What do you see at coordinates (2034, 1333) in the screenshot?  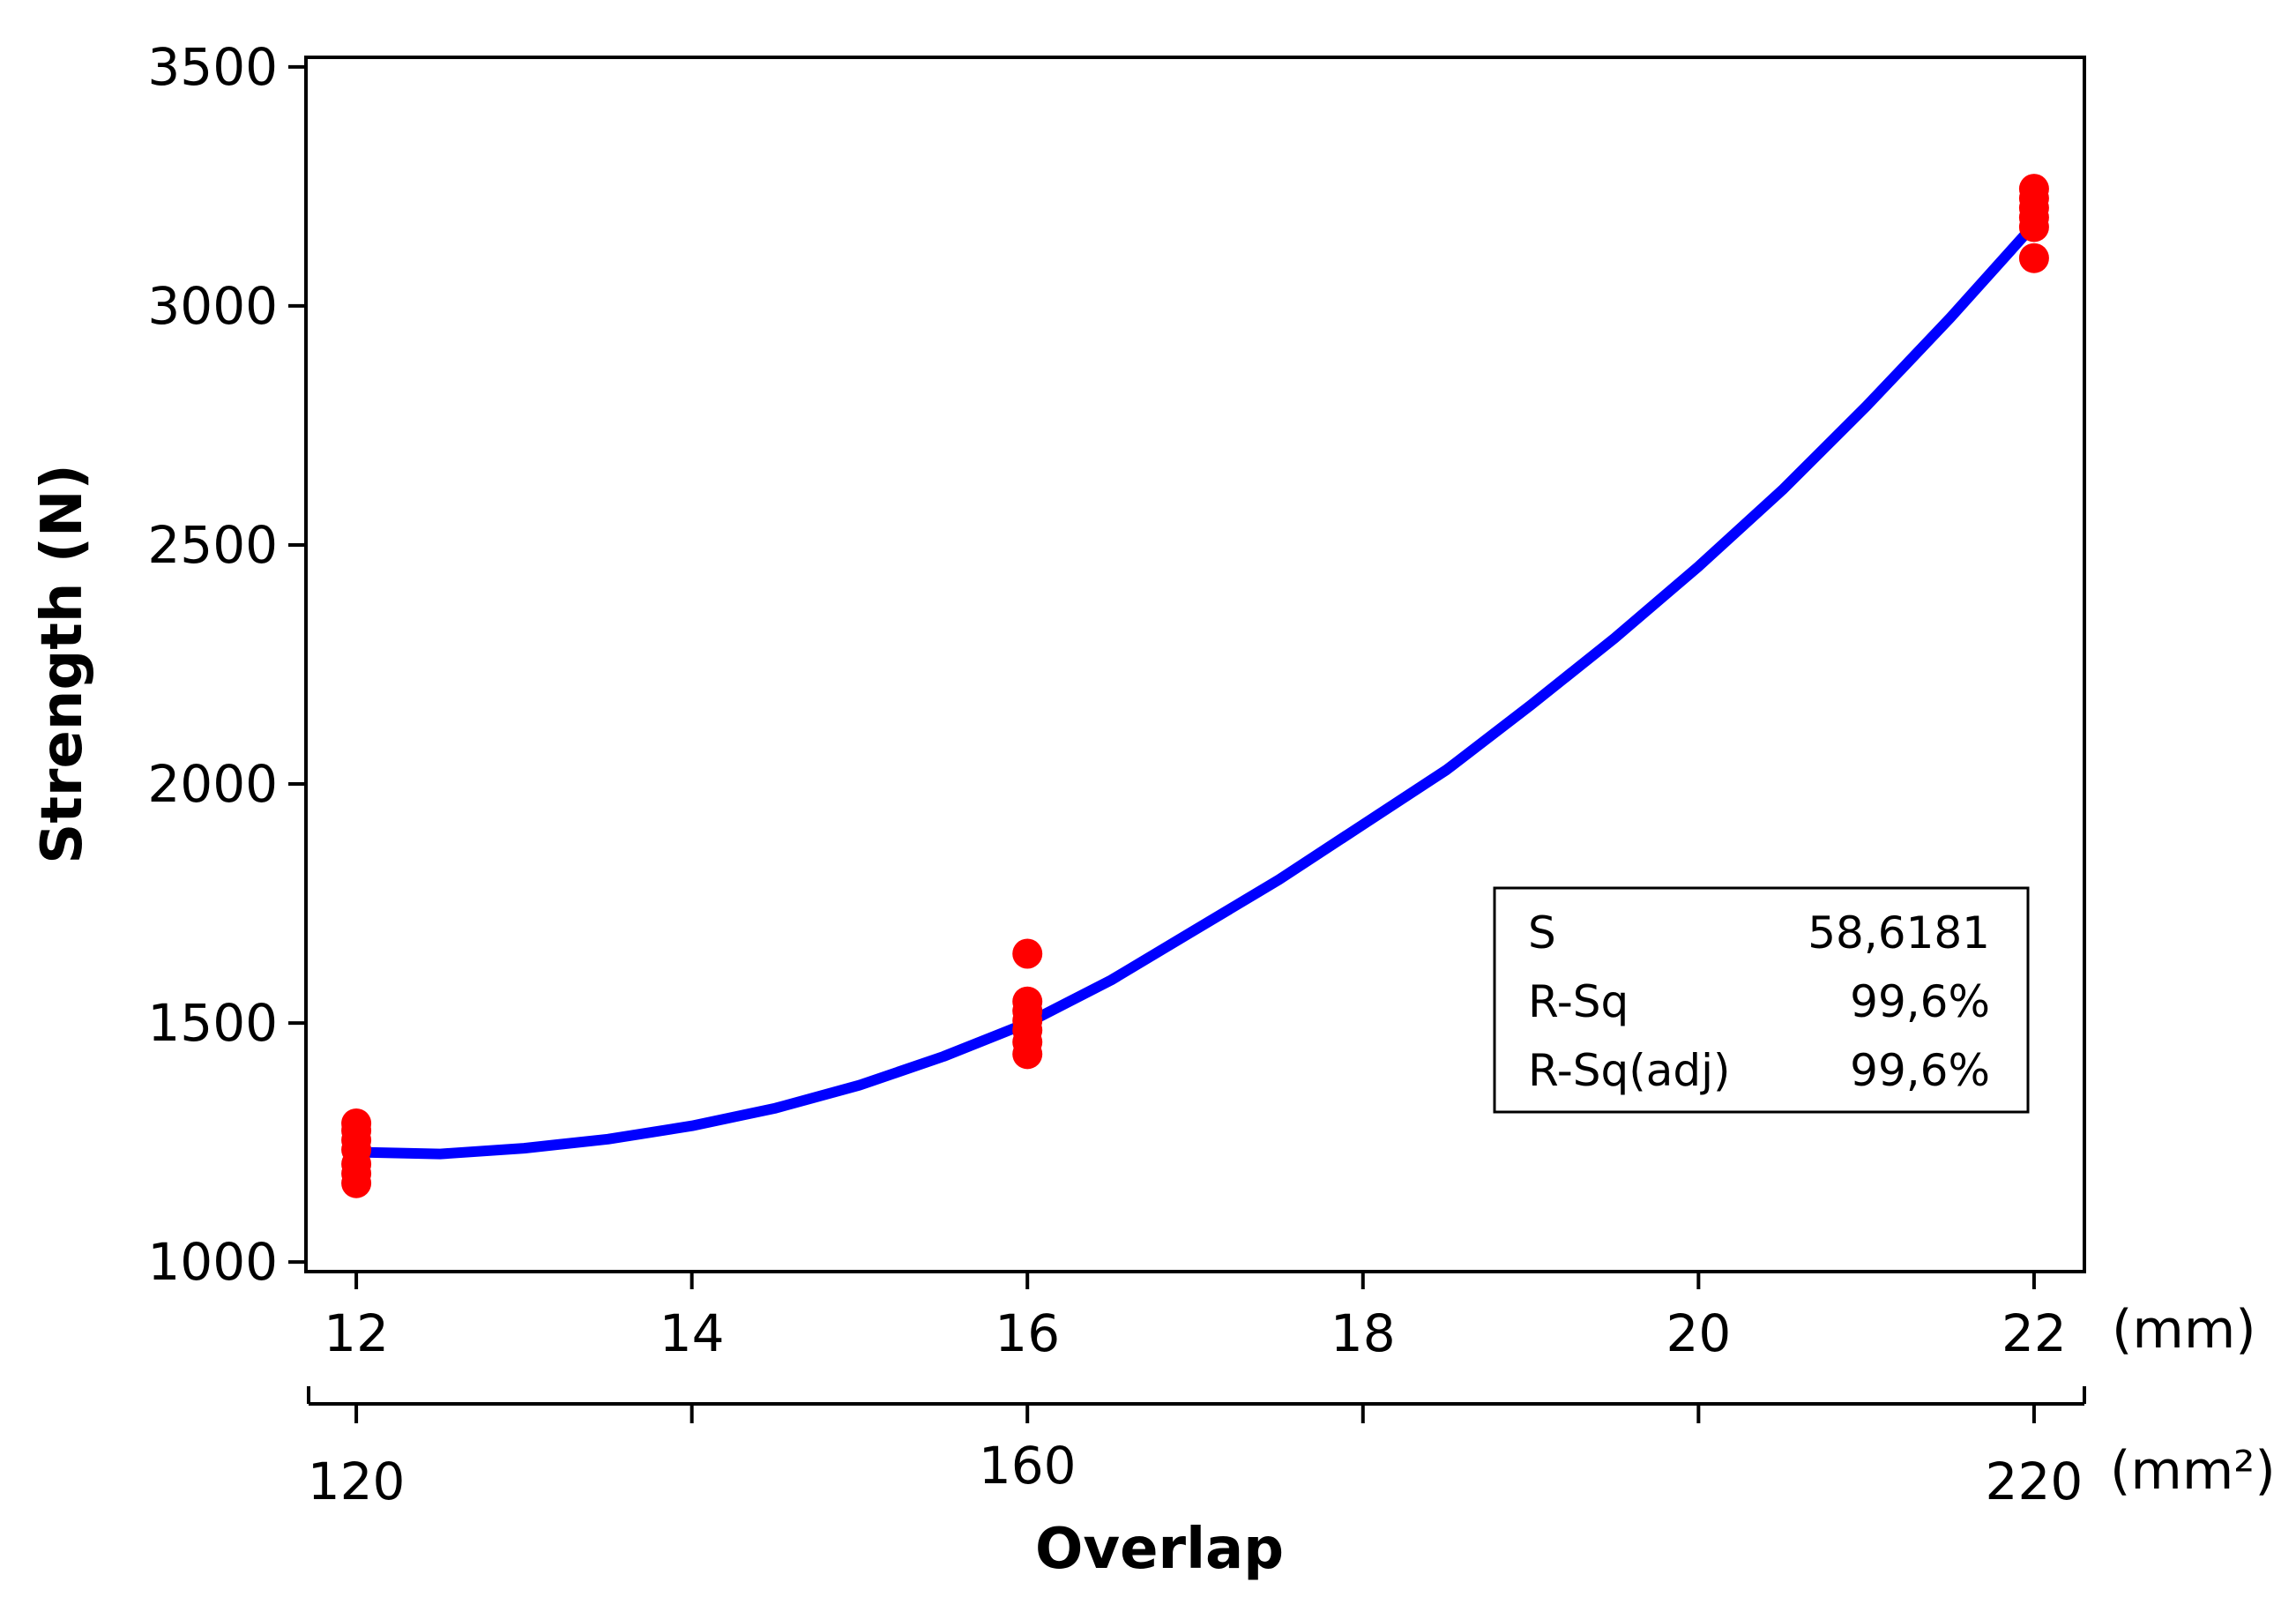 I see `x-tick-label-22: 22` at bounding box center [2034, 1333].